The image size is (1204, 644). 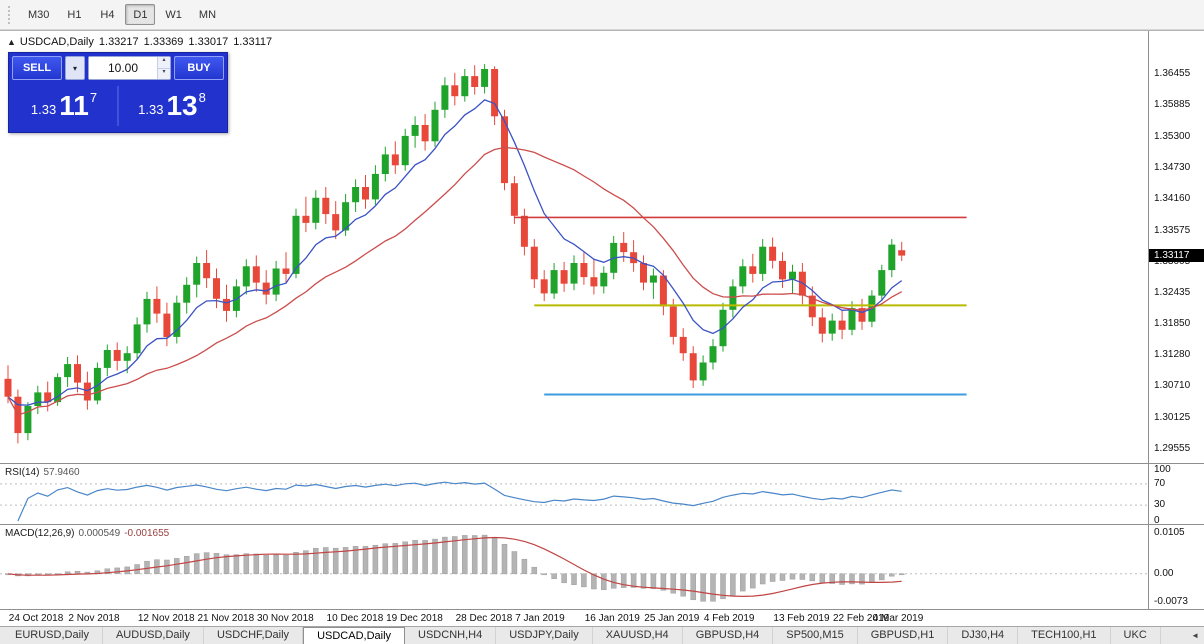 What do you see at coordinates (93, 97) in the screenshot?
I see `sell-price-point: 7` at bounding box center [93, 97].